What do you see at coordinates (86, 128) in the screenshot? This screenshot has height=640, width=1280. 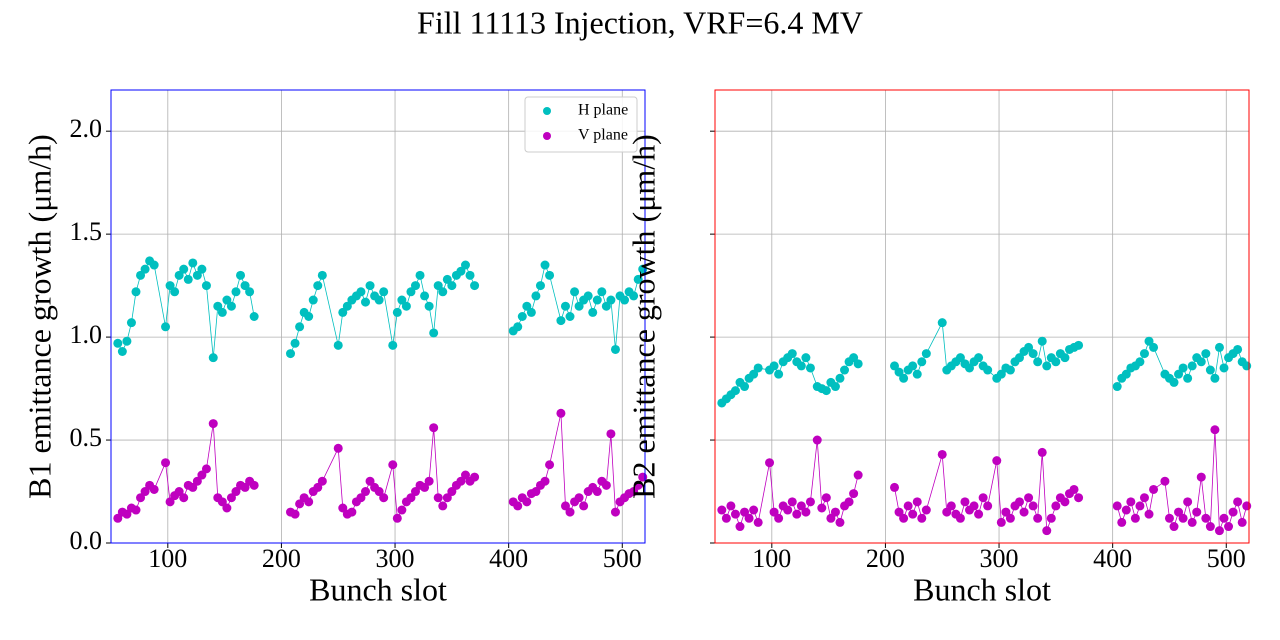 I see `y-tick-label: 2.0` at bounding box center [86, 128].